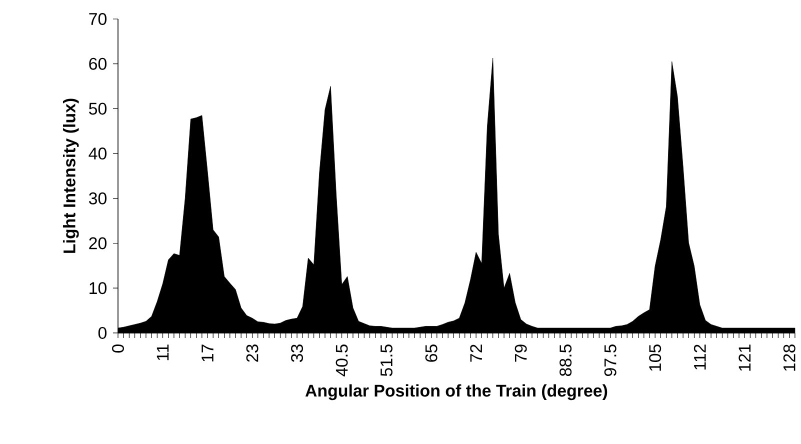 The image size is (801, 444). I want to click on y-tick-label: 0, so click(102, 332).